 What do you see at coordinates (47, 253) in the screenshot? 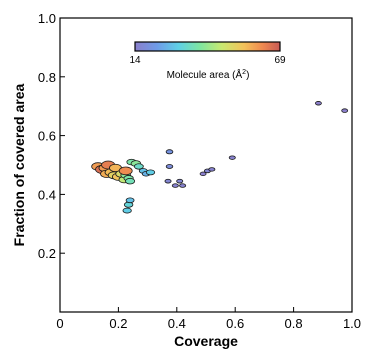
I see `y-tick-label: 0.2` at bounding box center [47, 253].